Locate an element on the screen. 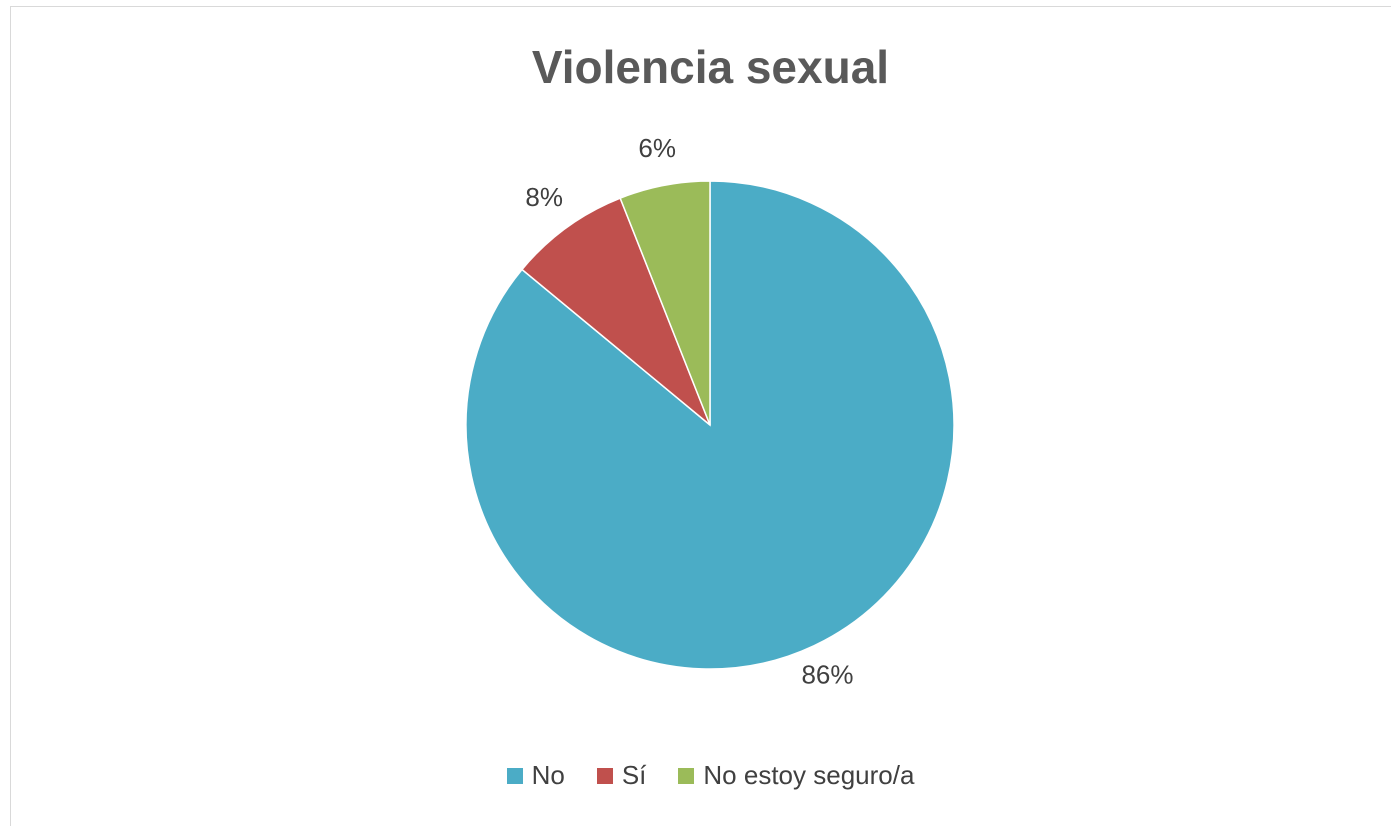 This screenshot has height=826, width=1391. legend-label-no-estoy-seguro: No estoy seguro/a is located at coordinates (809, 775).